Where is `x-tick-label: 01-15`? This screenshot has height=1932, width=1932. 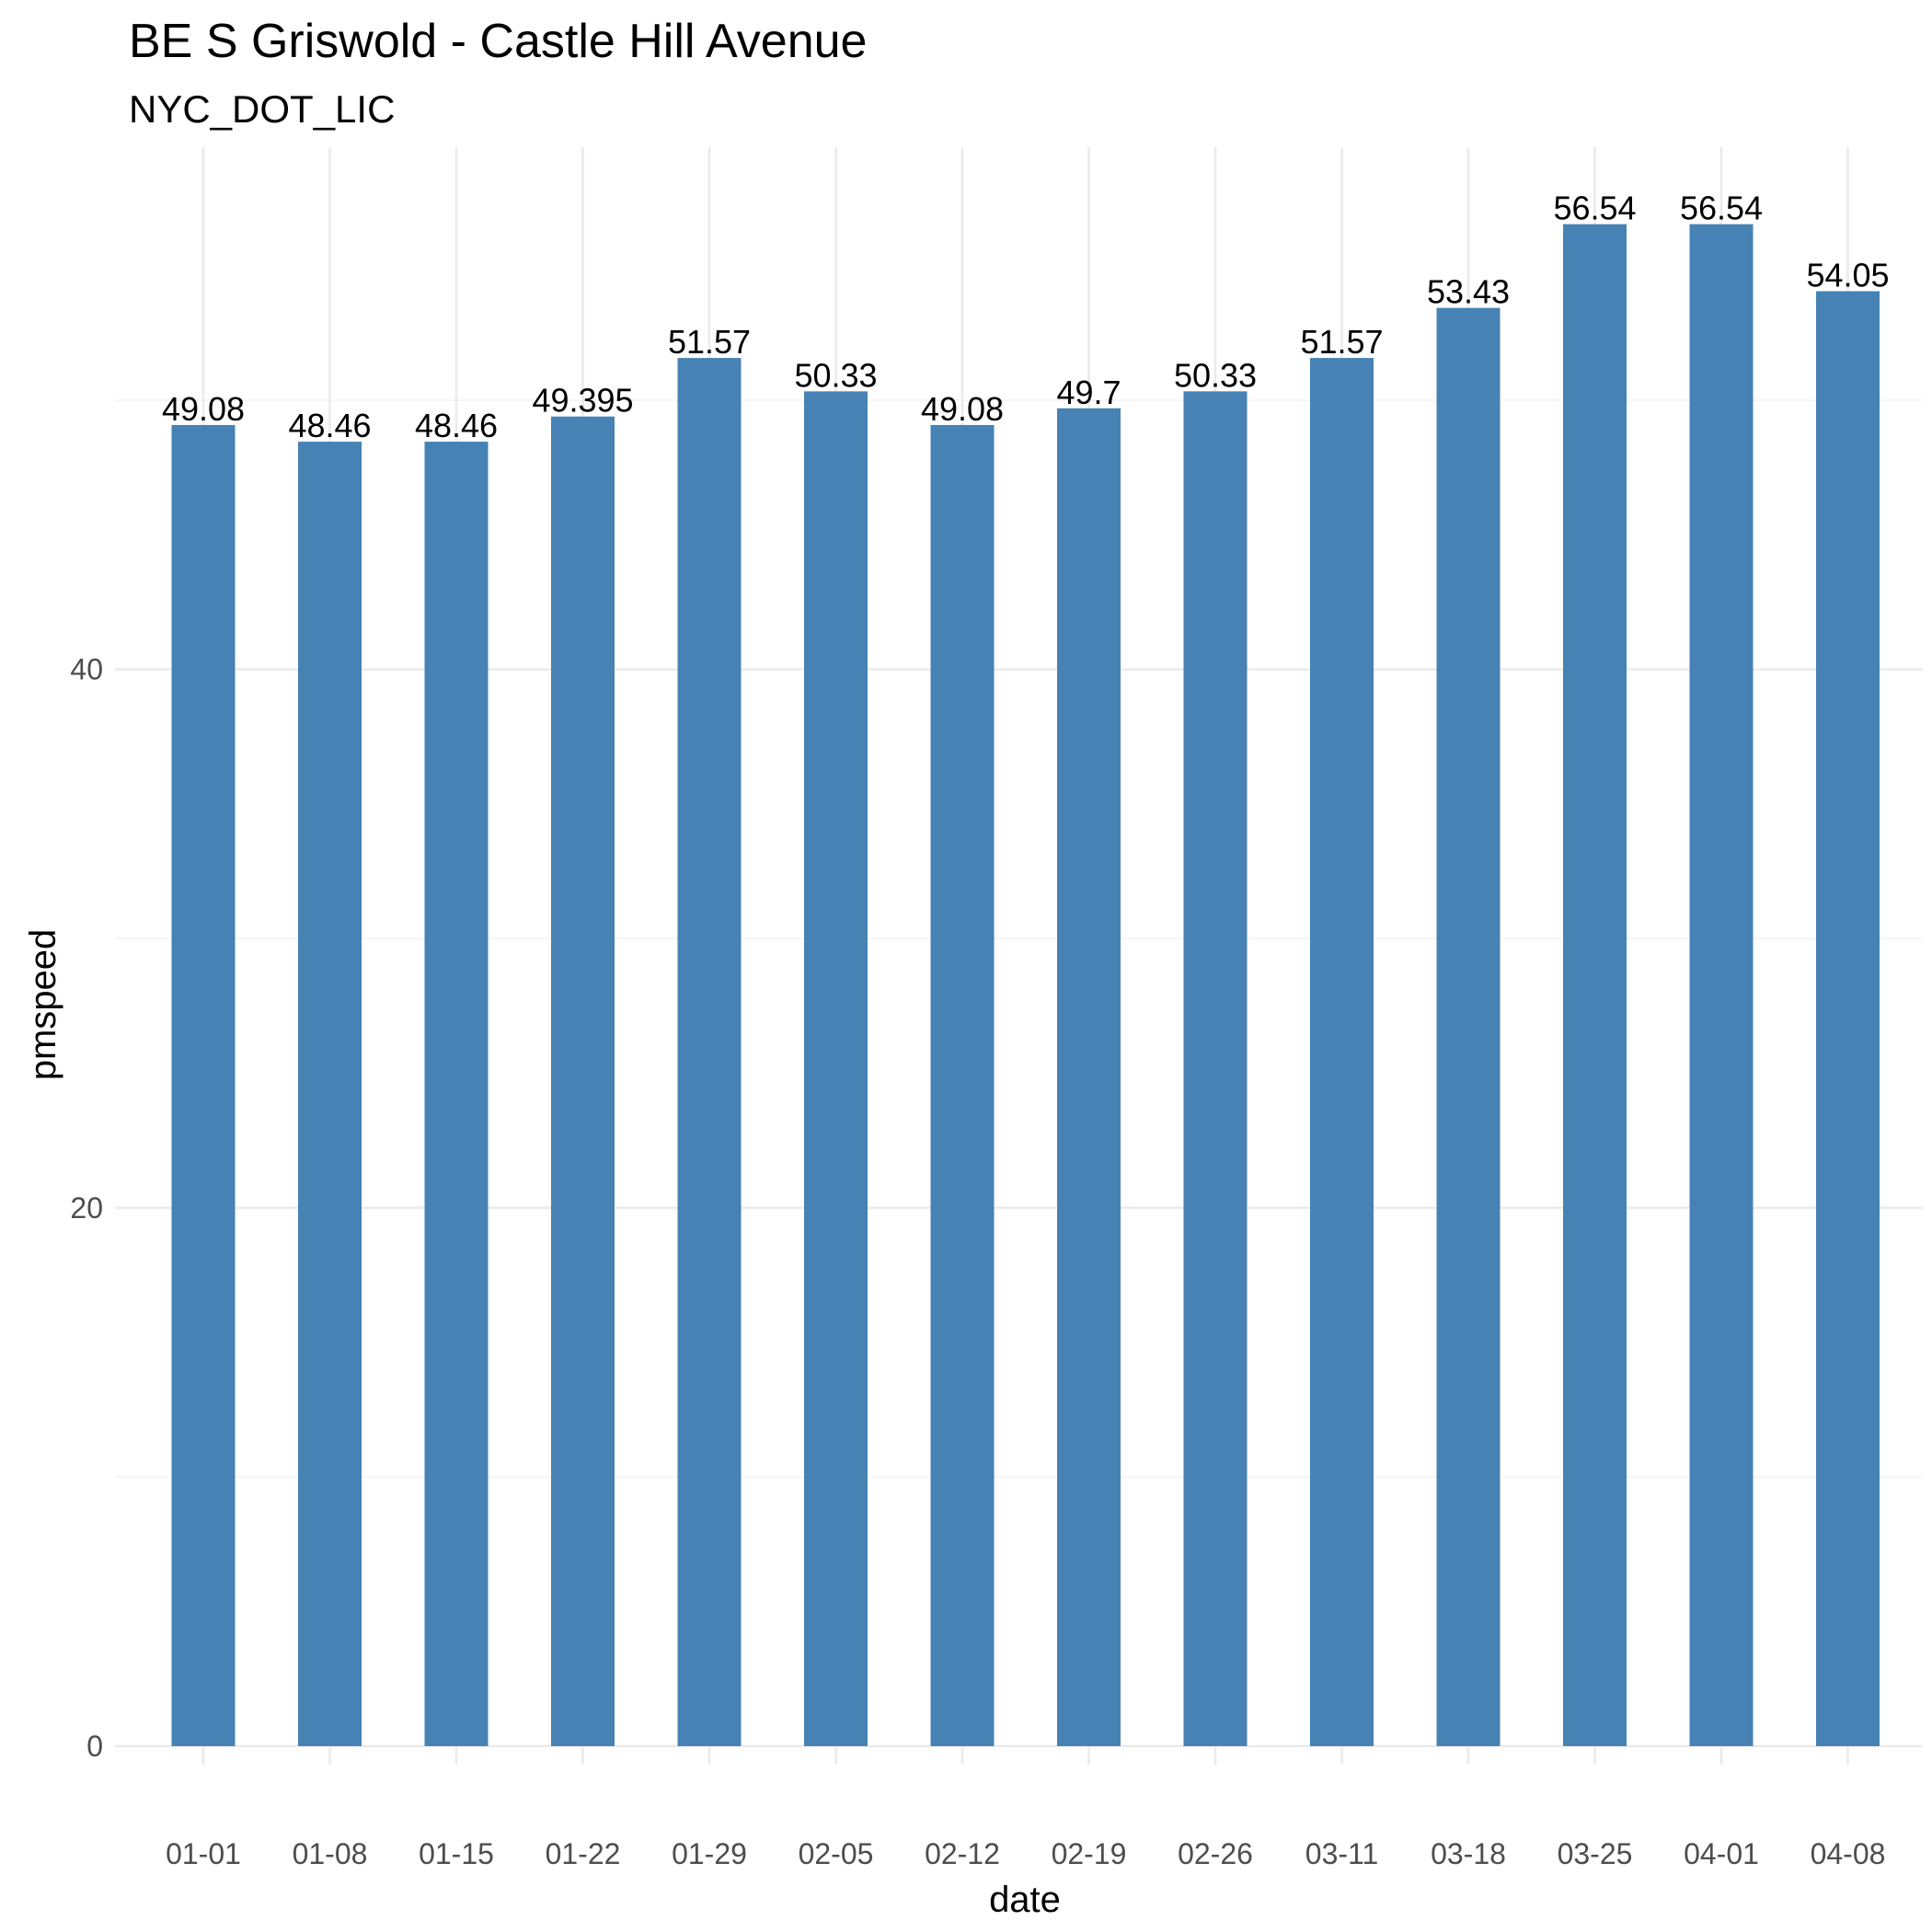
x-tick-label: 01-15 is located at coordinates (456, 1853).